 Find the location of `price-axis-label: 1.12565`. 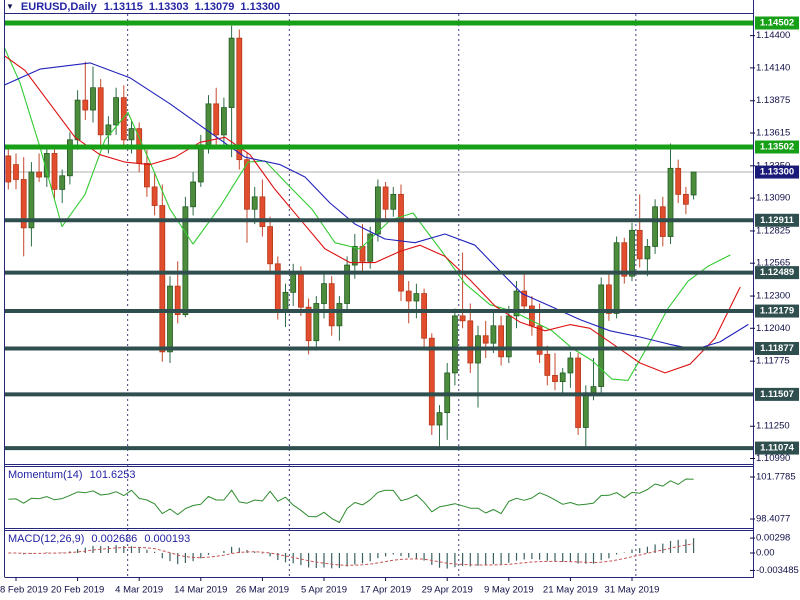

price-axis-label: 1.12565 is located at coordinates (773, 263).